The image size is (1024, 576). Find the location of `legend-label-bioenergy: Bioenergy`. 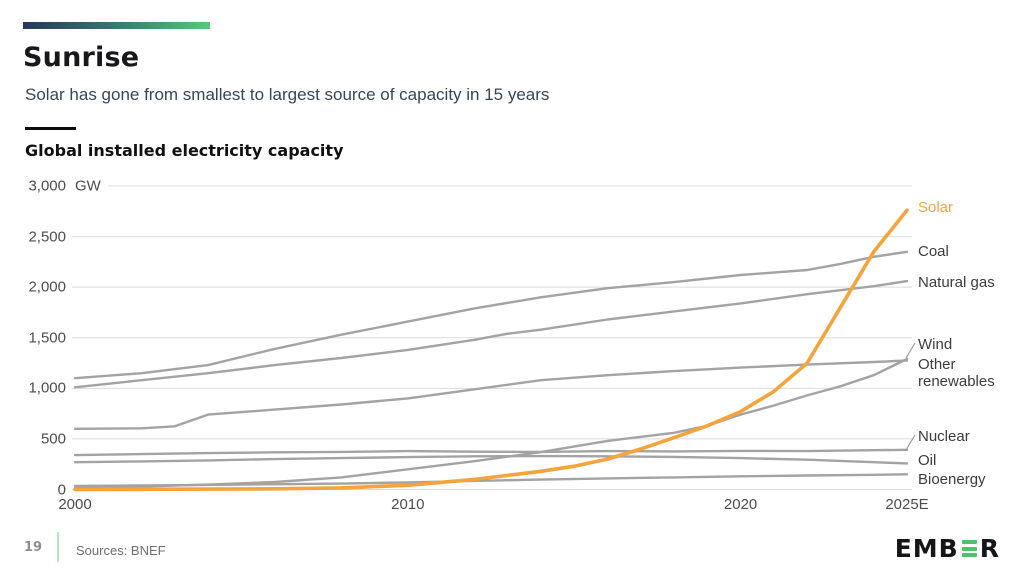

legend-label-bioenergy: Bioenergy is located at coordinates (952, 479).